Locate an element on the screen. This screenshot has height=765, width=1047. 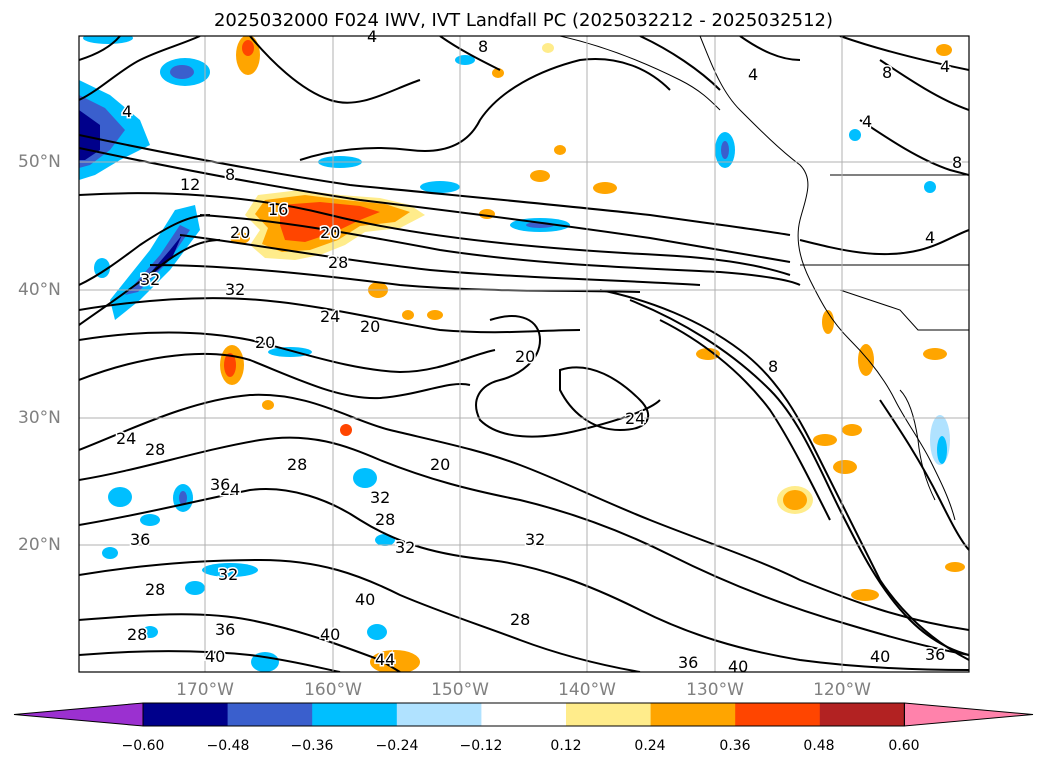
colorbar is located at coordinates (523, 714).